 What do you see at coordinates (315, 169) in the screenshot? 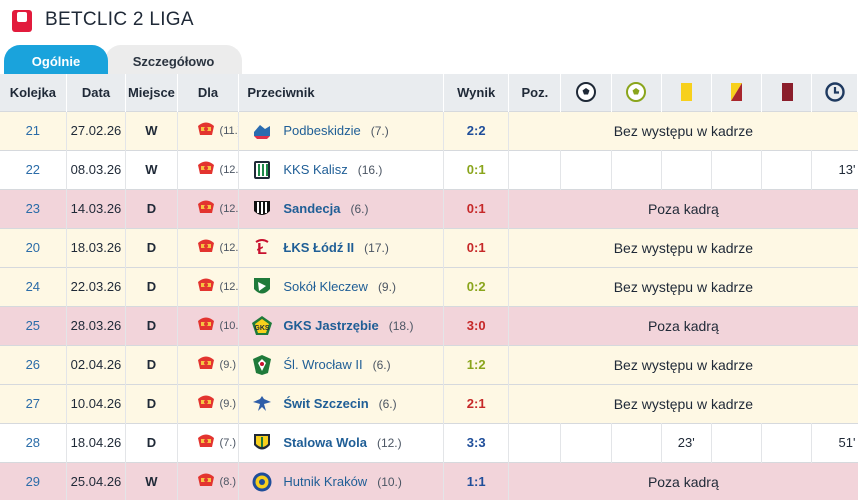
I see `opponent-name: KKS Kalisz` at bounding box center [315, 169].